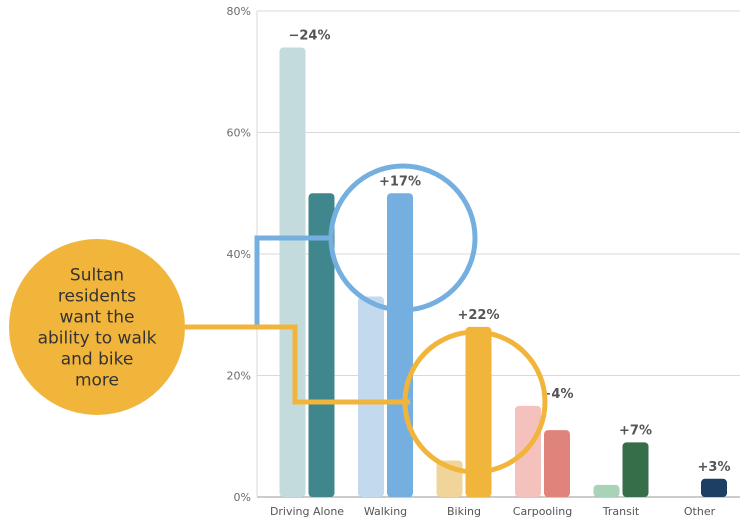 This screenshot has height=520, width=740. Describe the element at coordinates (307, 511) in the screenshot. I see `category-label: Driving Alone` at that location.